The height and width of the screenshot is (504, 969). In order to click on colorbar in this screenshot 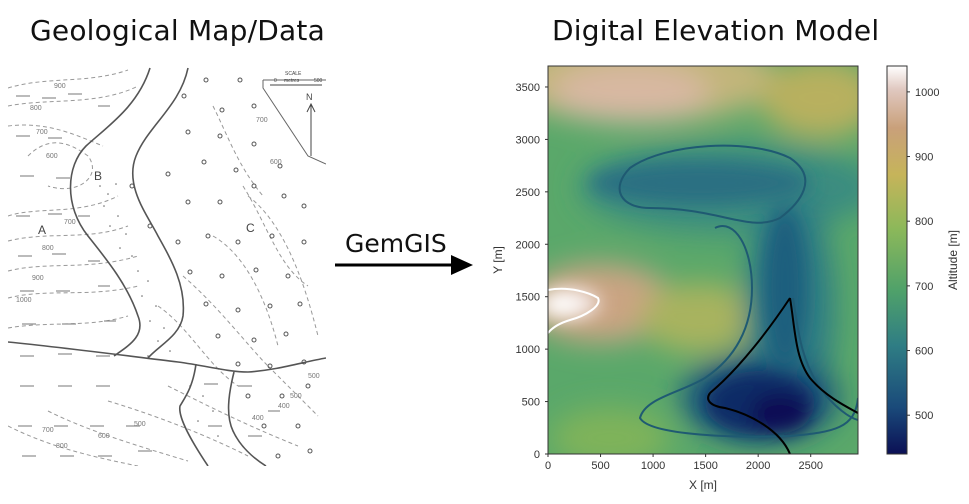, I will do `click(897, 260)`.